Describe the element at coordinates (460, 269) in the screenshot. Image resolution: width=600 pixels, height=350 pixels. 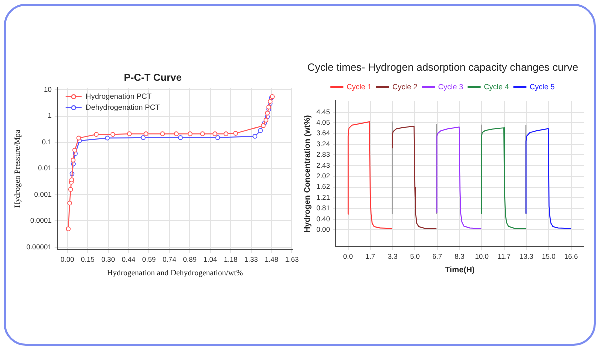
I see `x-axis-title: Time(H)` at that location.